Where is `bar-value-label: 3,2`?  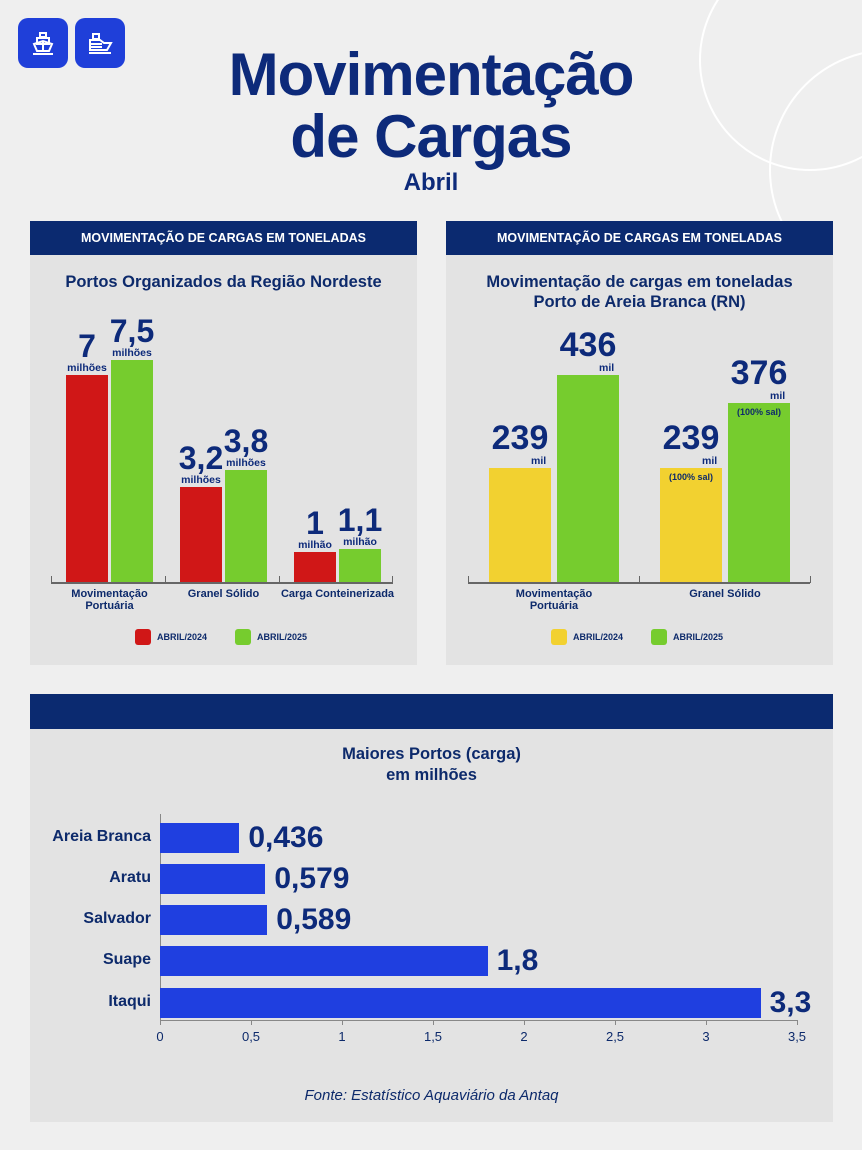 bar-value-label: 3,2 is located at coordinates (201, 458).